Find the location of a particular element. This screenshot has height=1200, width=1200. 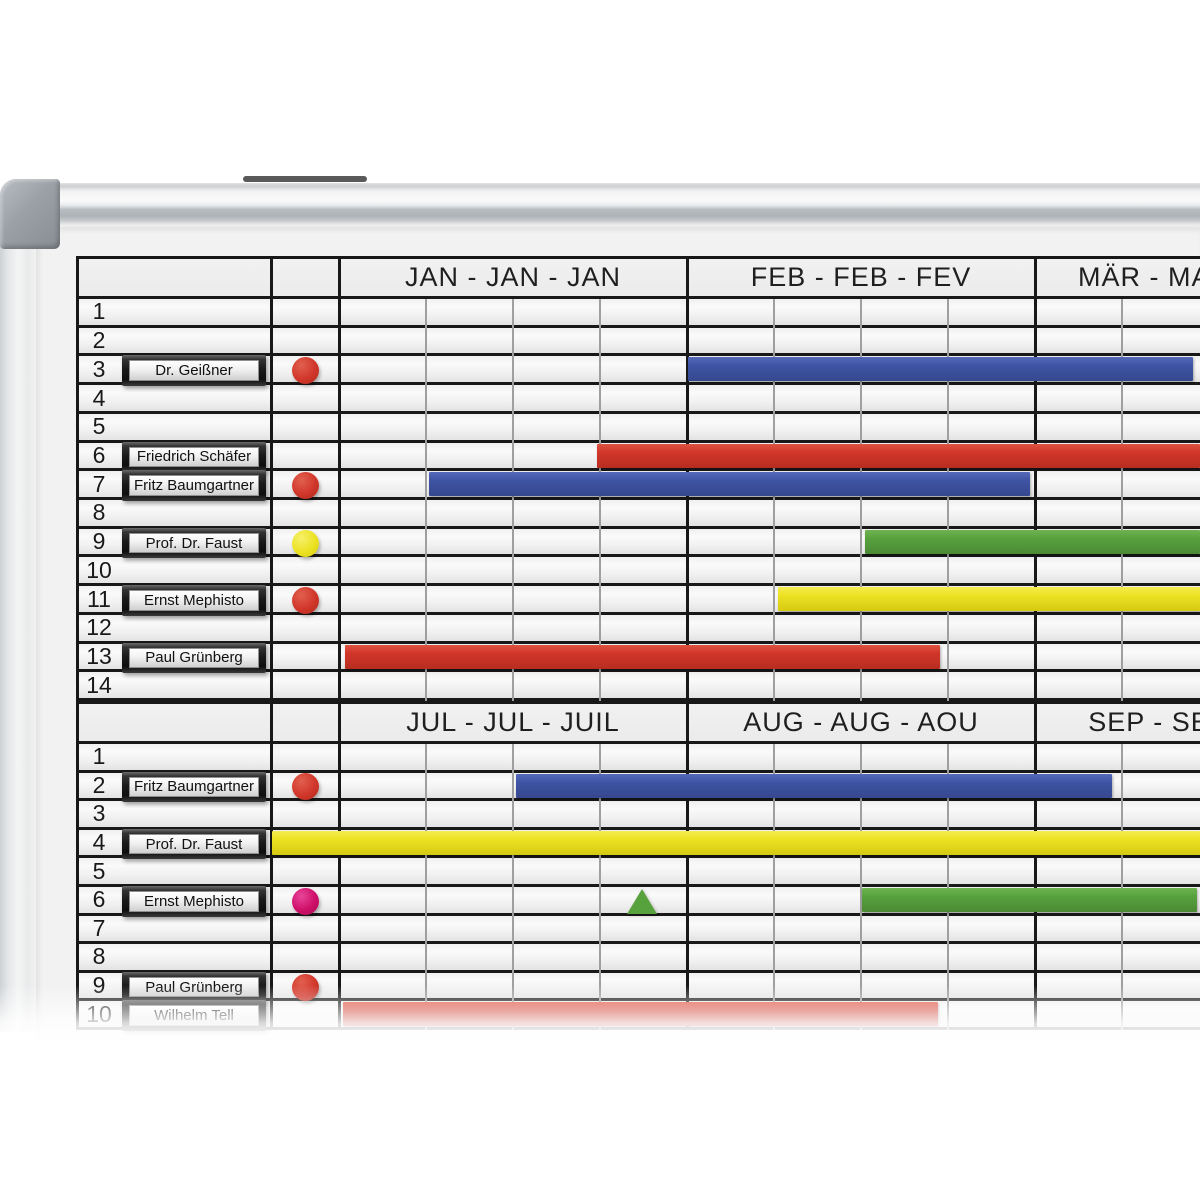

name-tag: Dr. Geißner is located at coordinates (194, 371).